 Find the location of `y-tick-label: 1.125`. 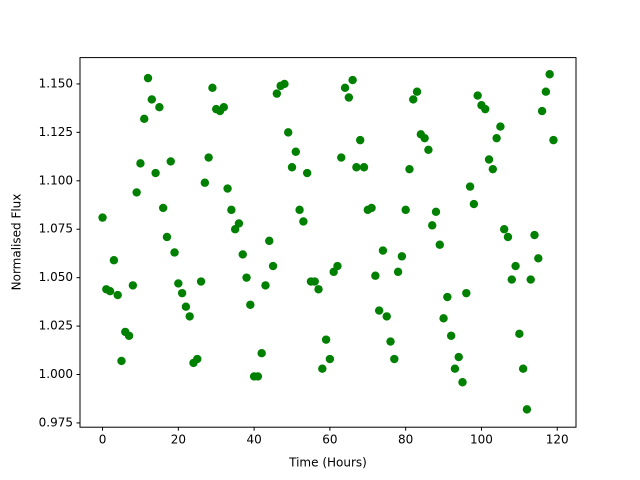

y-tick-label: 1.125 is located at coordinates (56, 132).